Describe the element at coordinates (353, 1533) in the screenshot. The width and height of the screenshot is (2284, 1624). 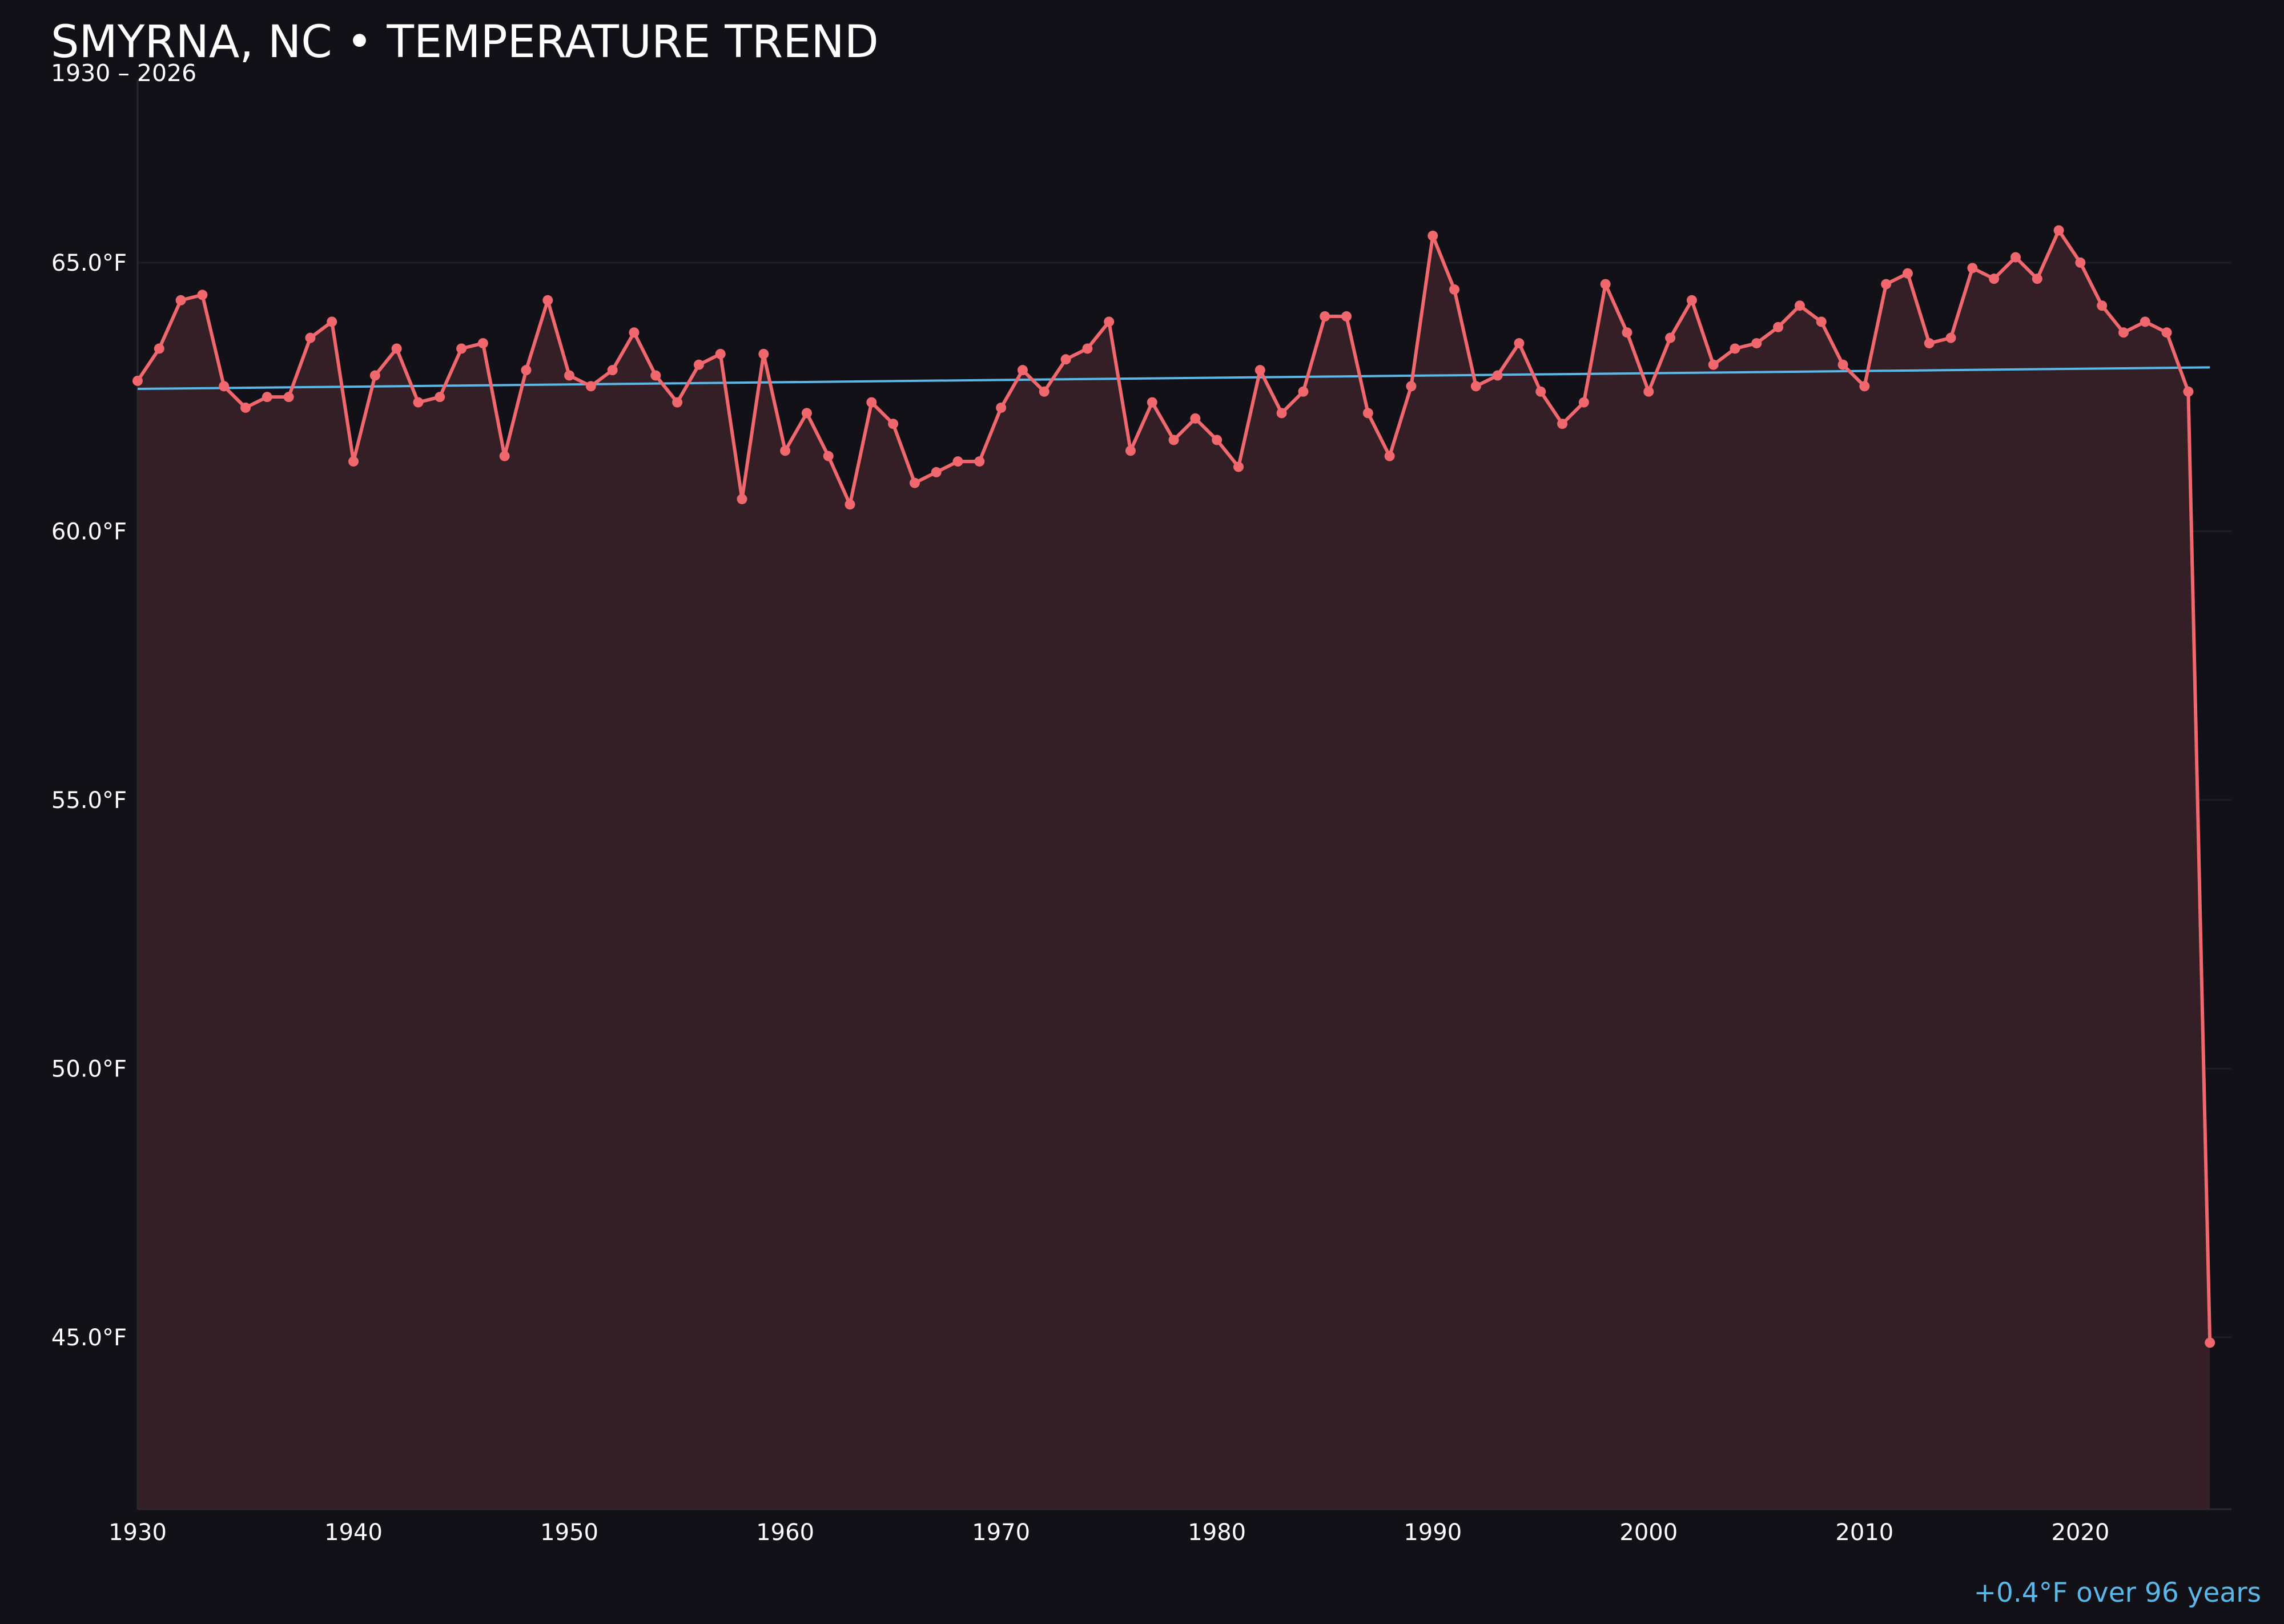
I see `x-tick-label: 1940` at that location.